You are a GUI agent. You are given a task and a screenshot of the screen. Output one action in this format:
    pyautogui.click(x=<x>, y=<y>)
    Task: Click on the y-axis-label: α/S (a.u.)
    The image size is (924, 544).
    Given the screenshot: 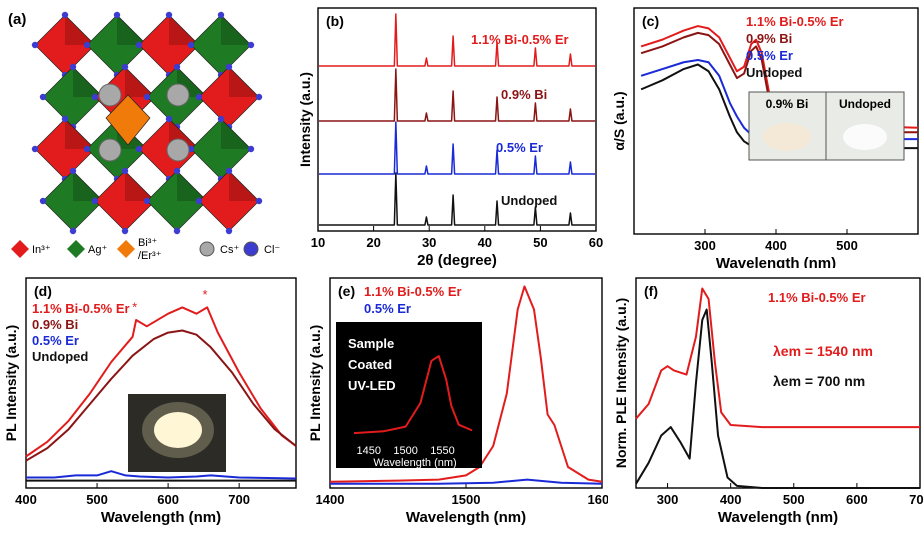 What is the action you would take?
    pyautogui.click(x=619, y=120)
    